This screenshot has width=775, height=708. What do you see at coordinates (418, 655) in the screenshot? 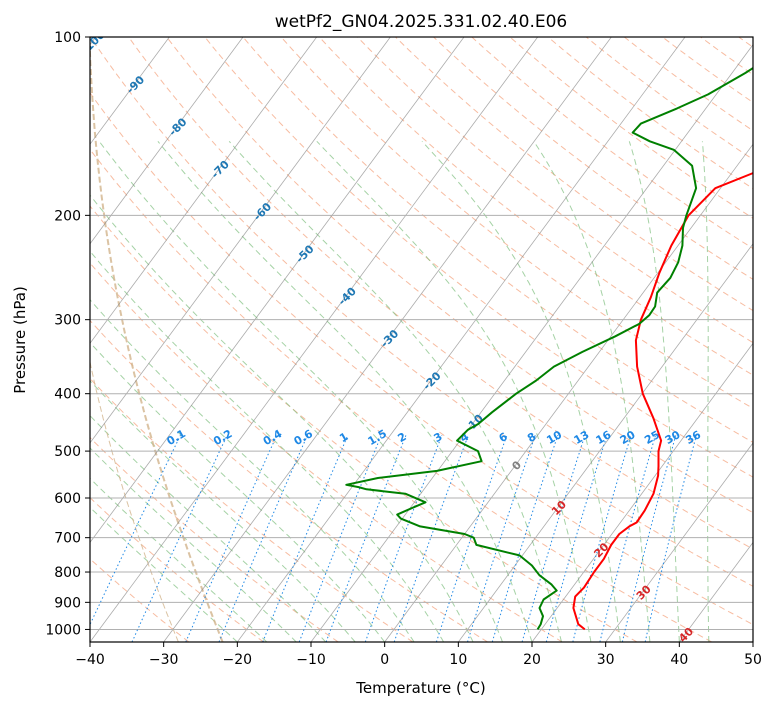
I see `x-axis-ticks: −40 −30 −20 −10 0 10 20 30 40 50` at bounding box center [418, 655].